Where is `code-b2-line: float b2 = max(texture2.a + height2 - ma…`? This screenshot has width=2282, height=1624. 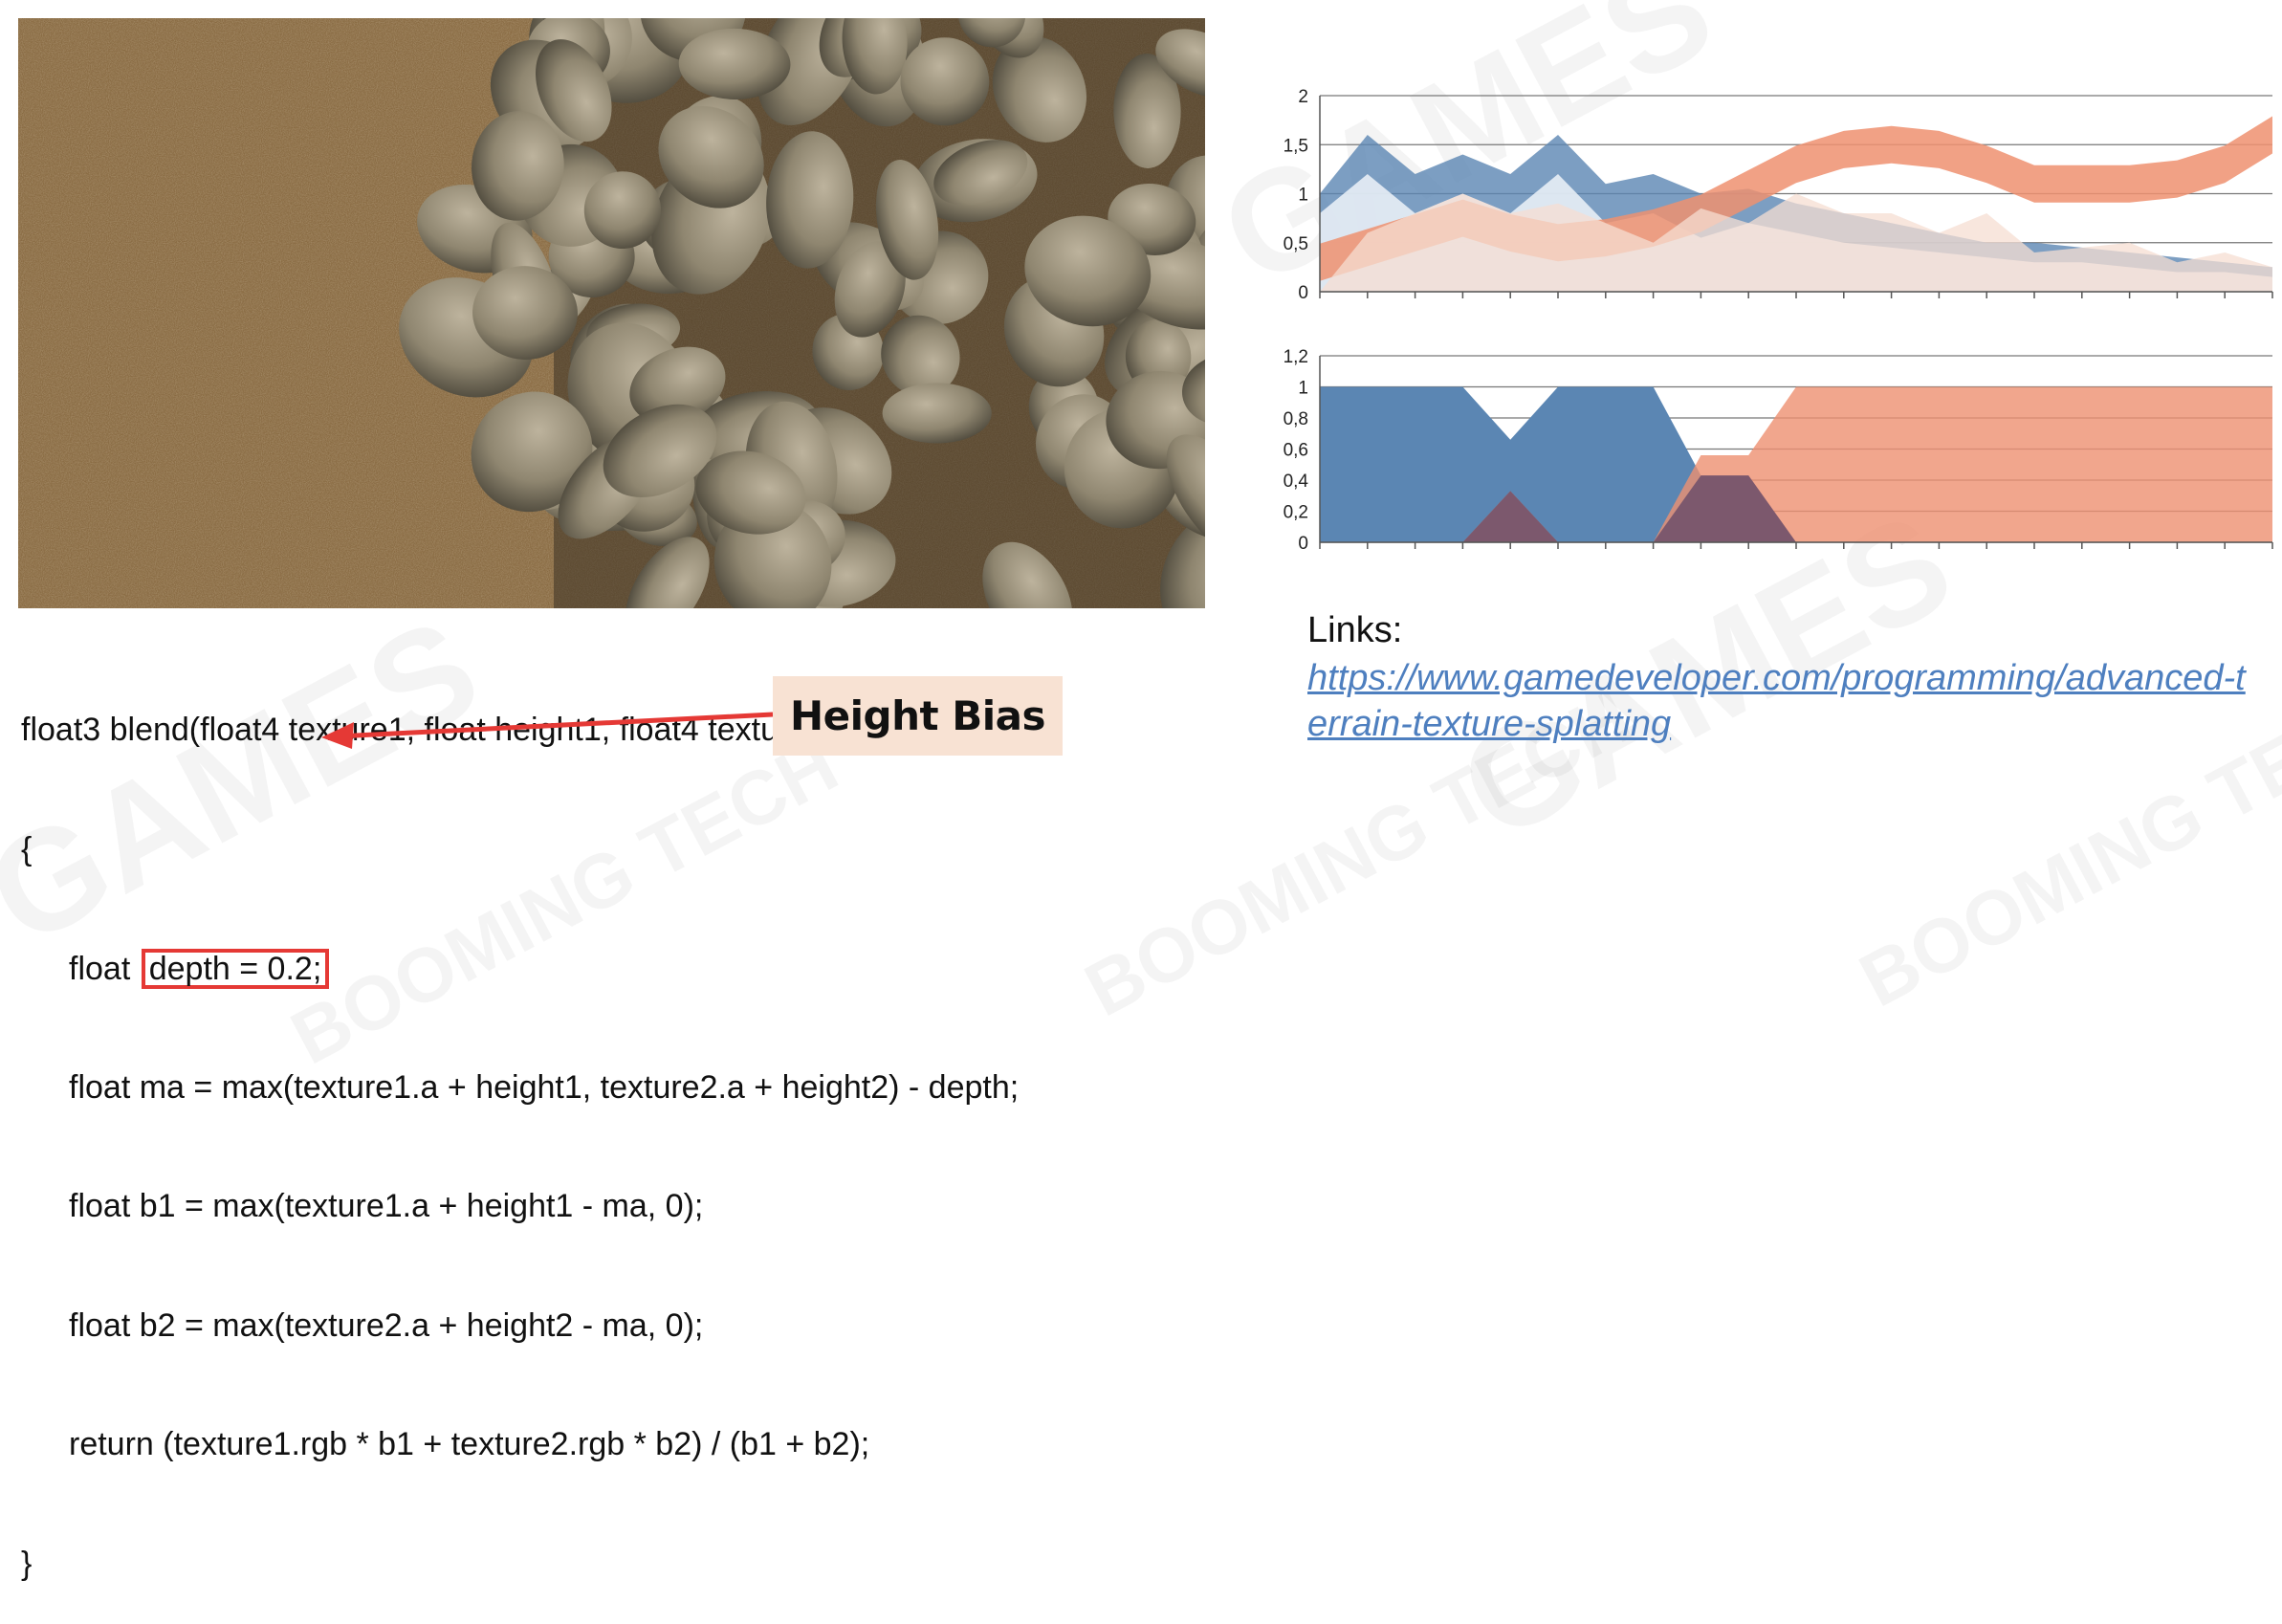 code-b2-line: float b2 = max(texture2.a + height2 - ma… is located at coordinates (386, 1325).